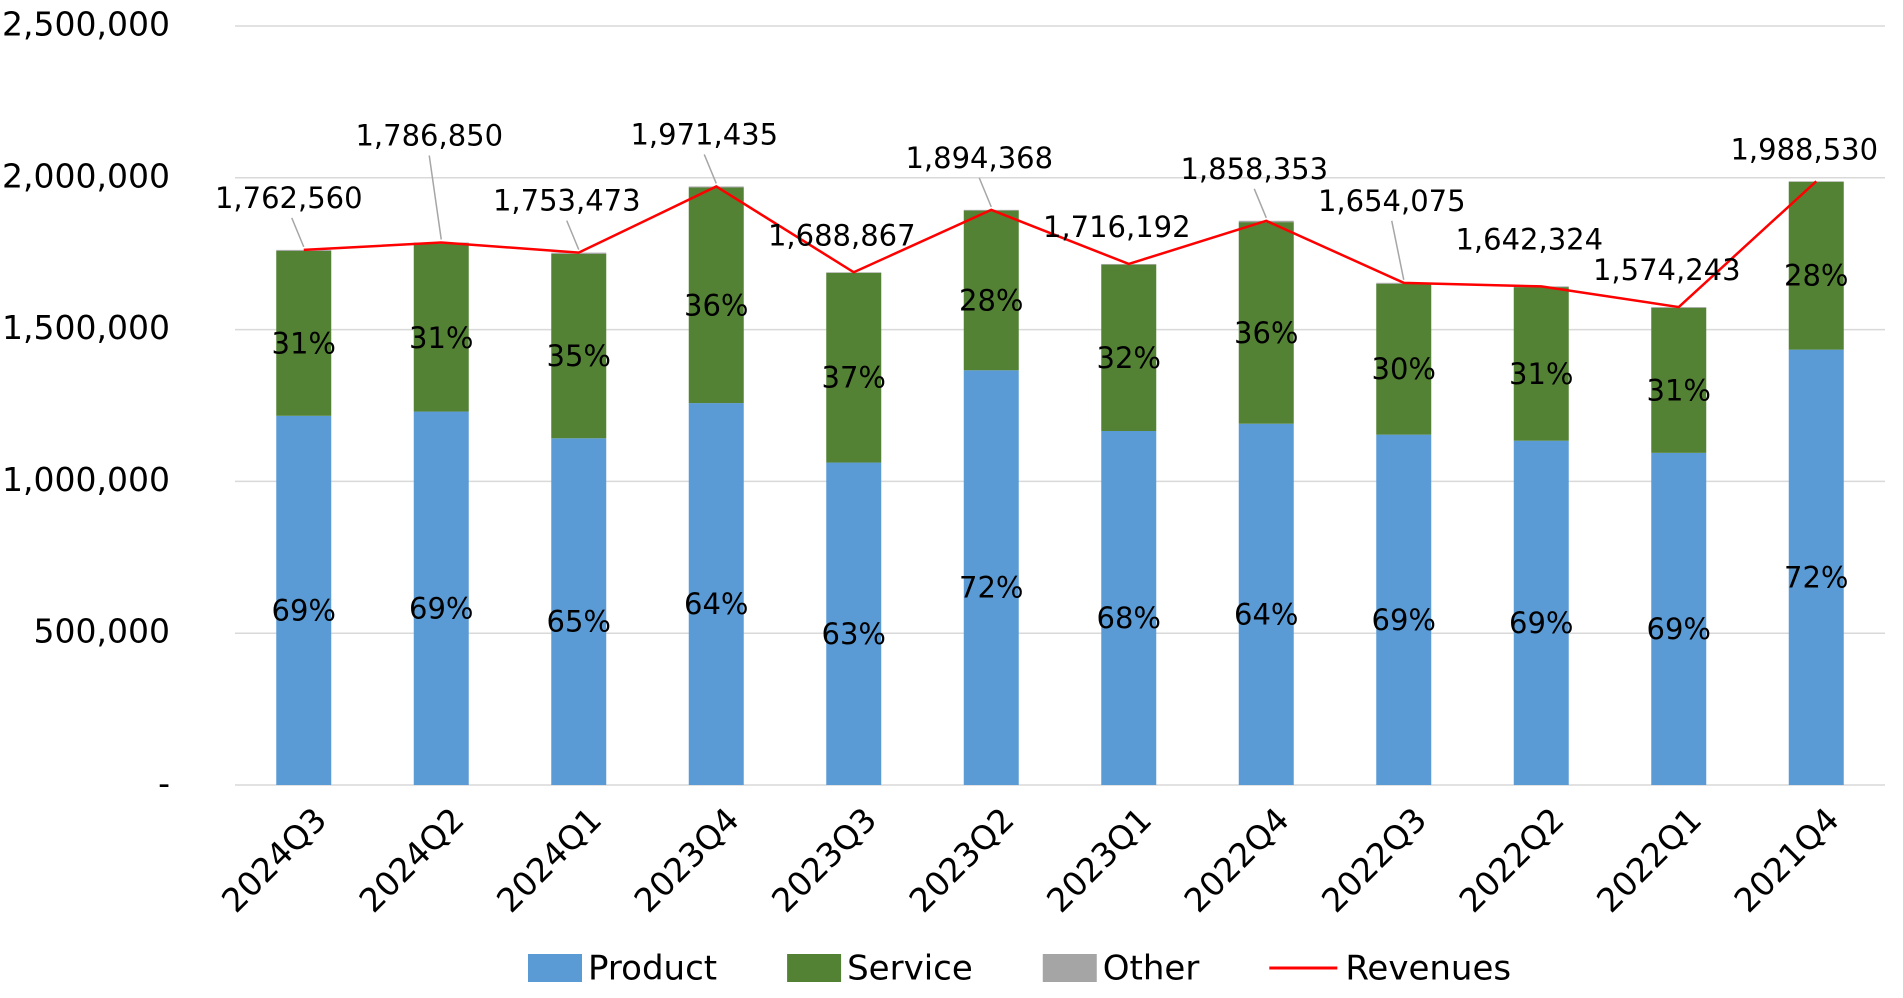  Describe the element at coordinates (86, 479) in the screenshot. I see `y-tick-label: 1,000,000` at that location.